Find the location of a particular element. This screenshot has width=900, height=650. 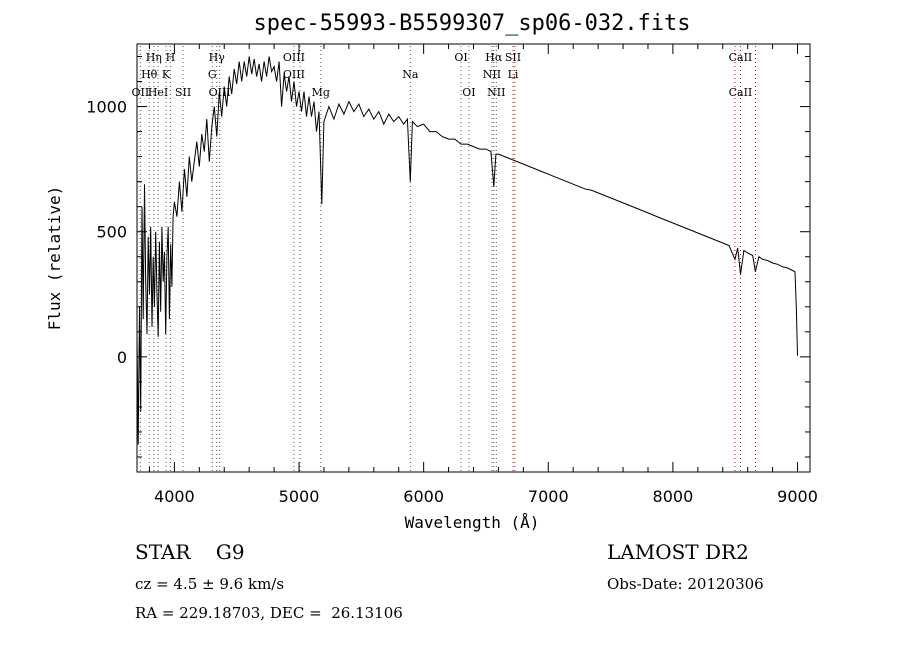

line-label: Li is located at coordinates (513, 74).